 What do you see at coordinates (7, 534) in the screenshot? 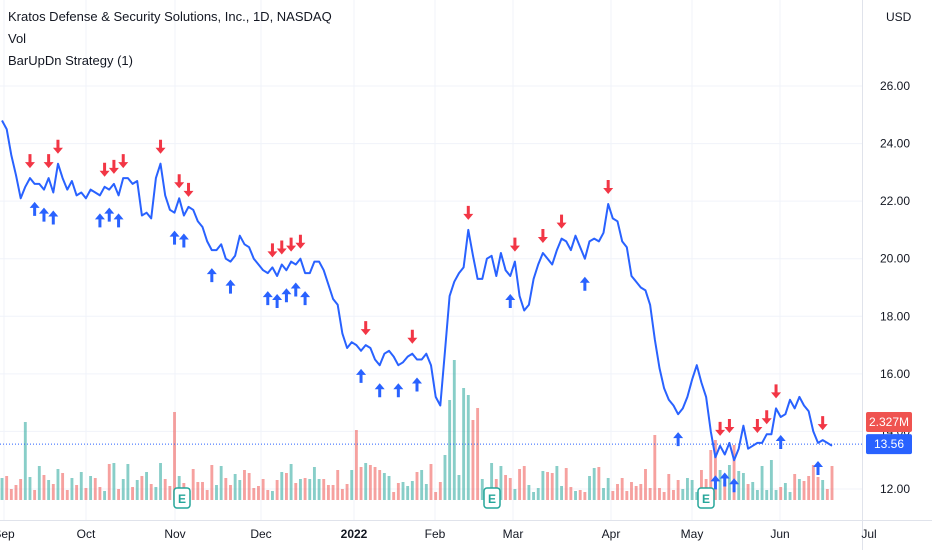
I see `x-tick-label: Sep` at bounding box center [7, 534].